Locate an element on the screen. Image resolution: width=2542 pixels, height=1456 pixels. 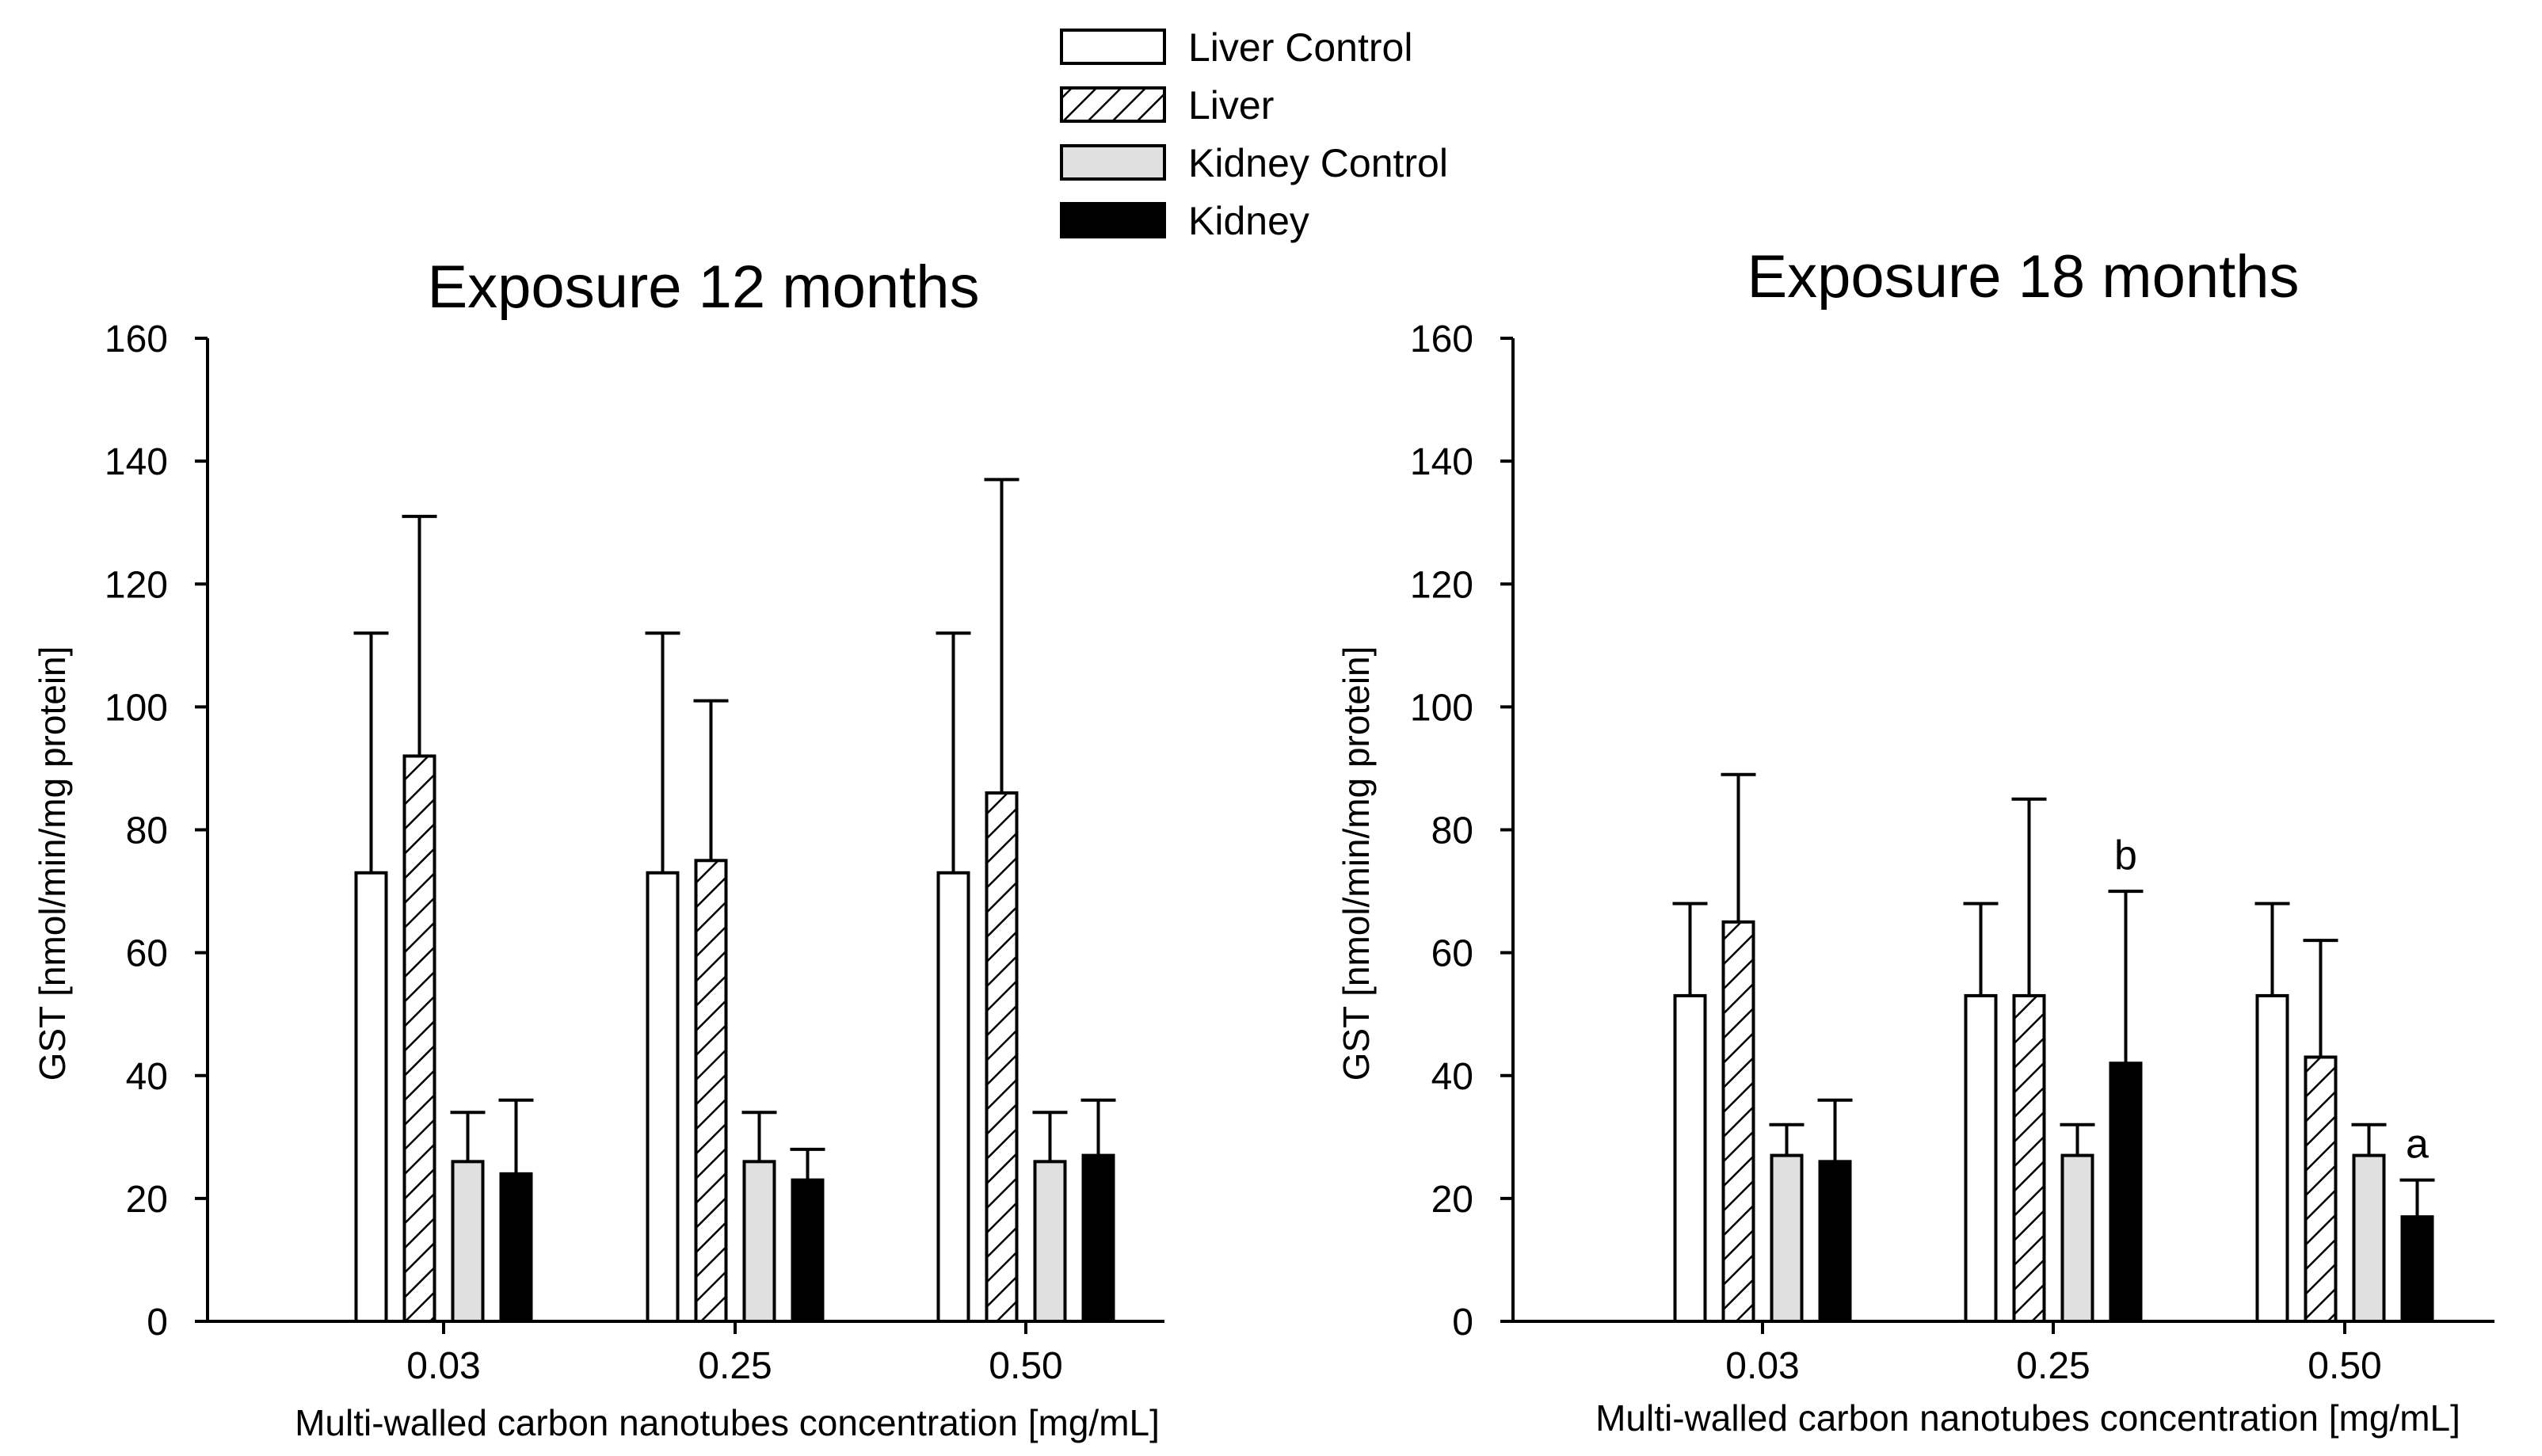
annotation-b: b is located at coordinates (2125, 856).